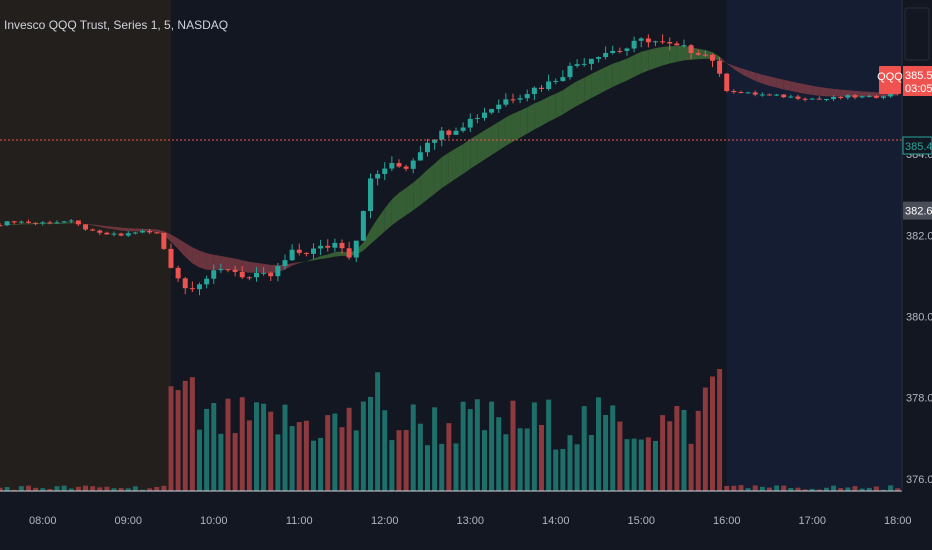 Image resolution: width=932 pixels, height=550 pixels. I want to click on x-tick-label: 09:00, so click(128, 521).